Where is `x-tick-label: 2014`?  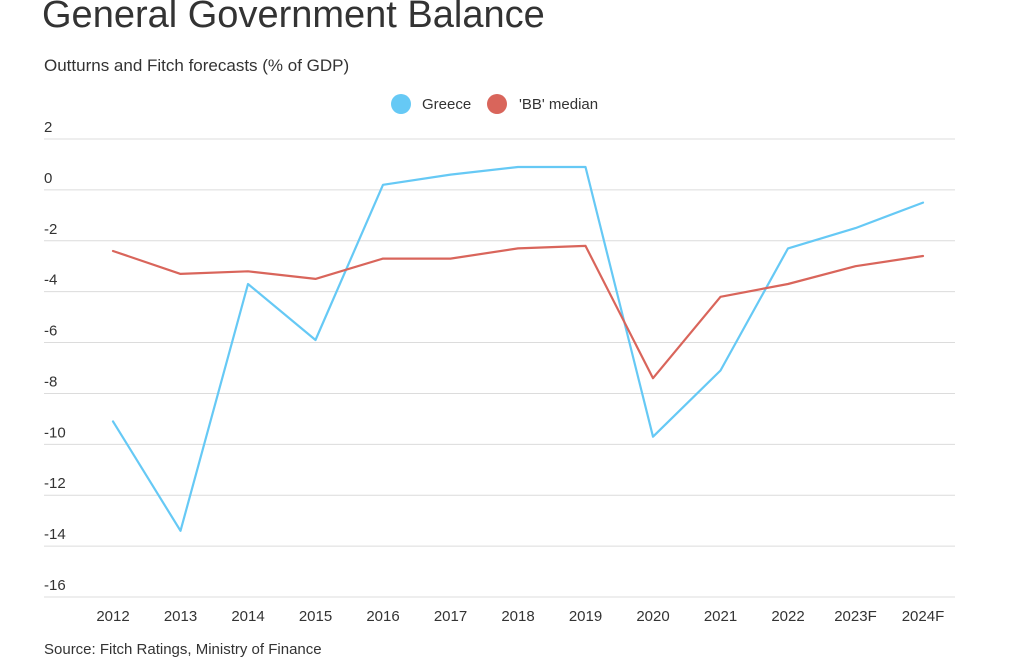 x-tick-label: 2014 is located at coordinates (247, 616).